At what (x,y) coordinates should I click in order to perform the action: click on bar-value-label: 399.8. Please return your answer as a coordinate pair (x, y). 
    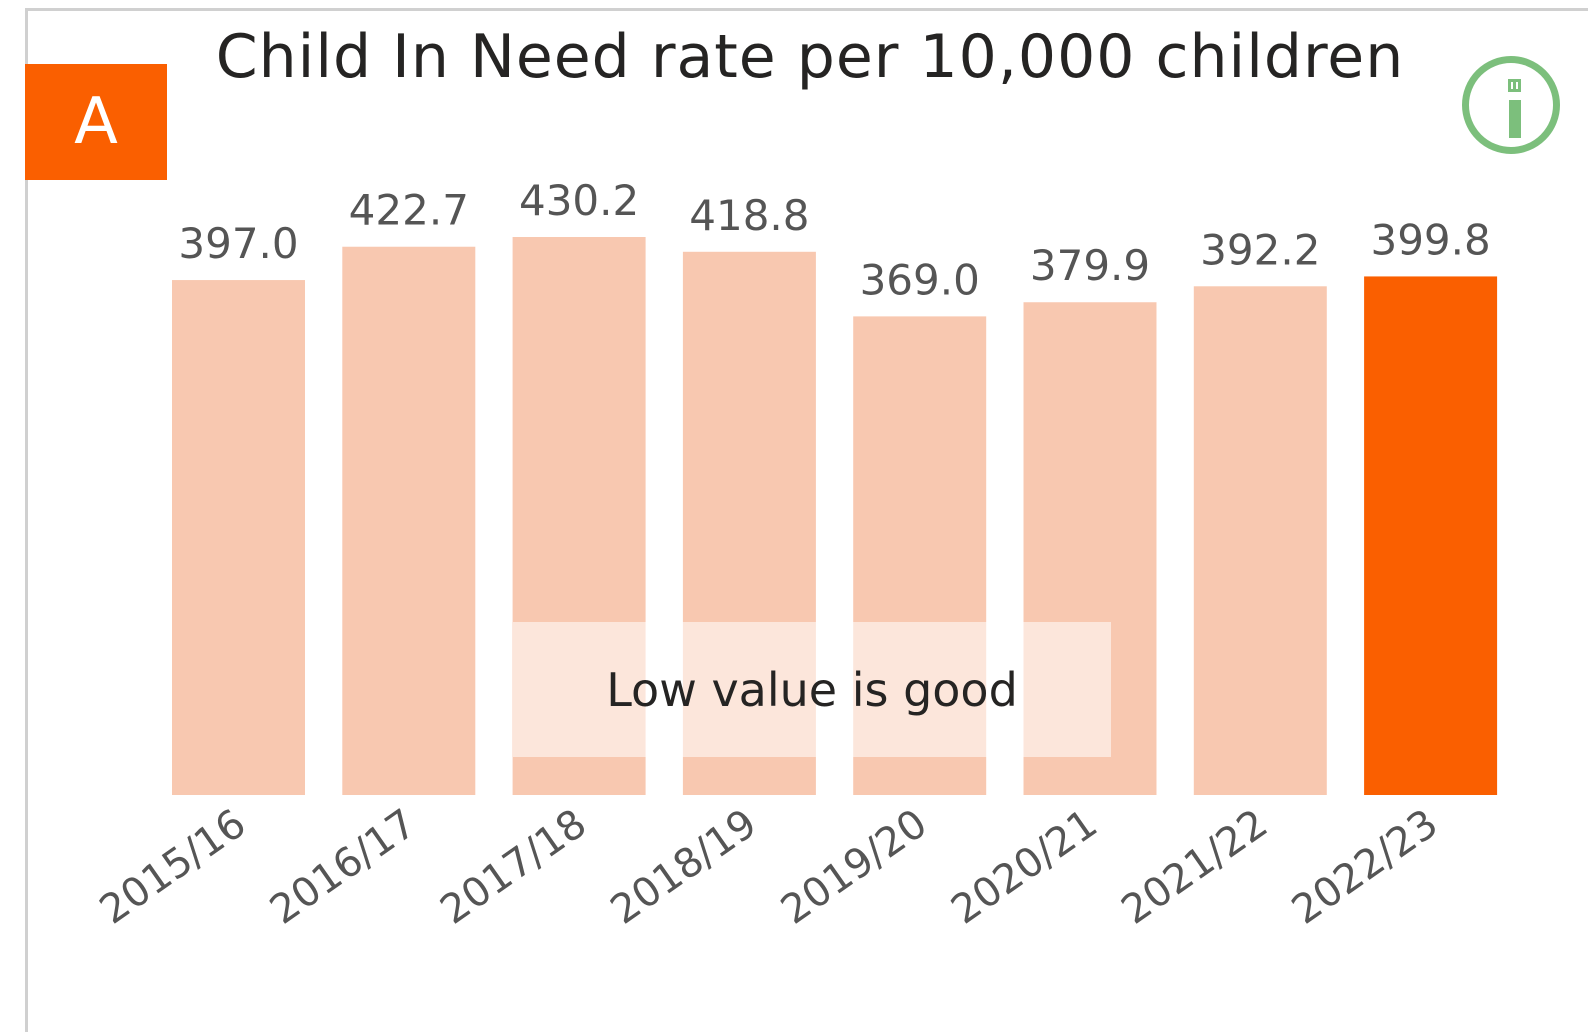
    Looking at the image, I should click on (1430, 239).